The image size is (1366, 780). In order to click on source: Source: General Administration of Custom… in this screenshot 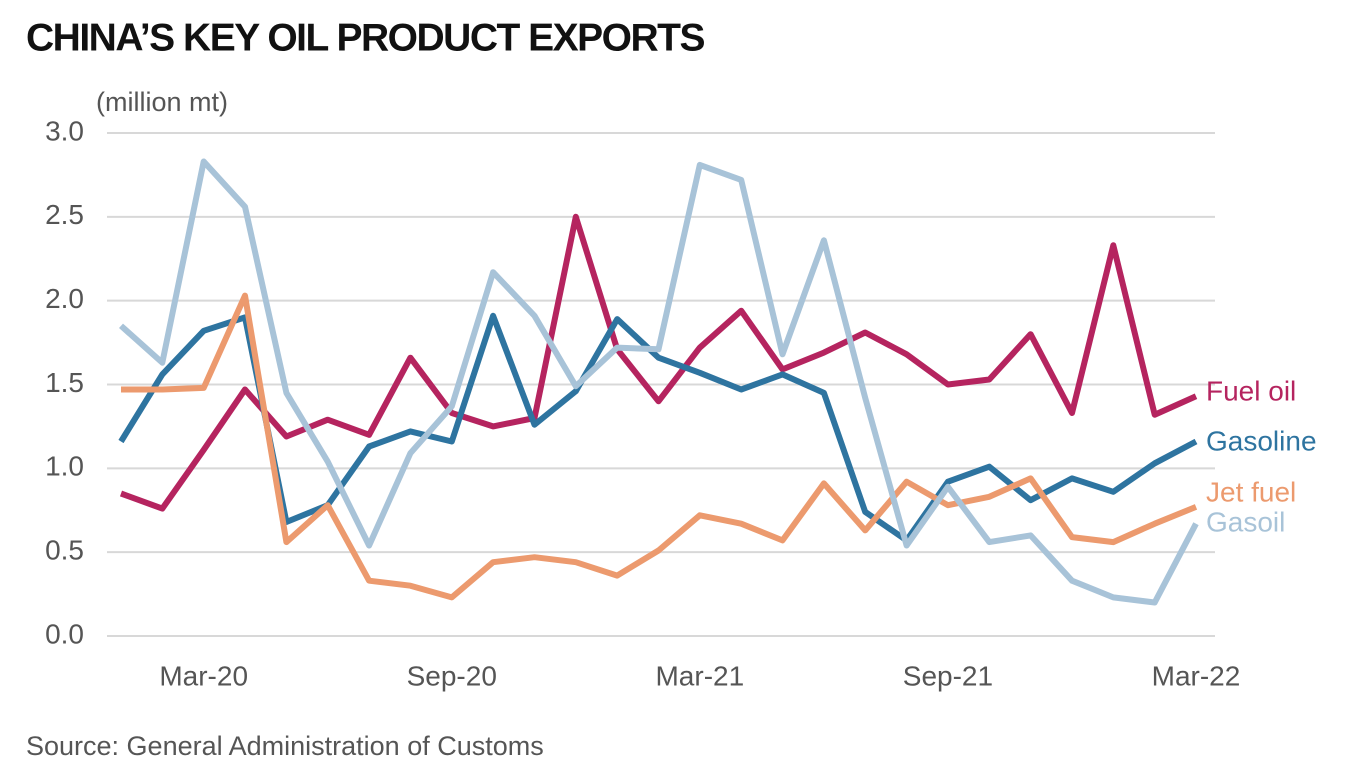, I will do `click(285, 746)`.